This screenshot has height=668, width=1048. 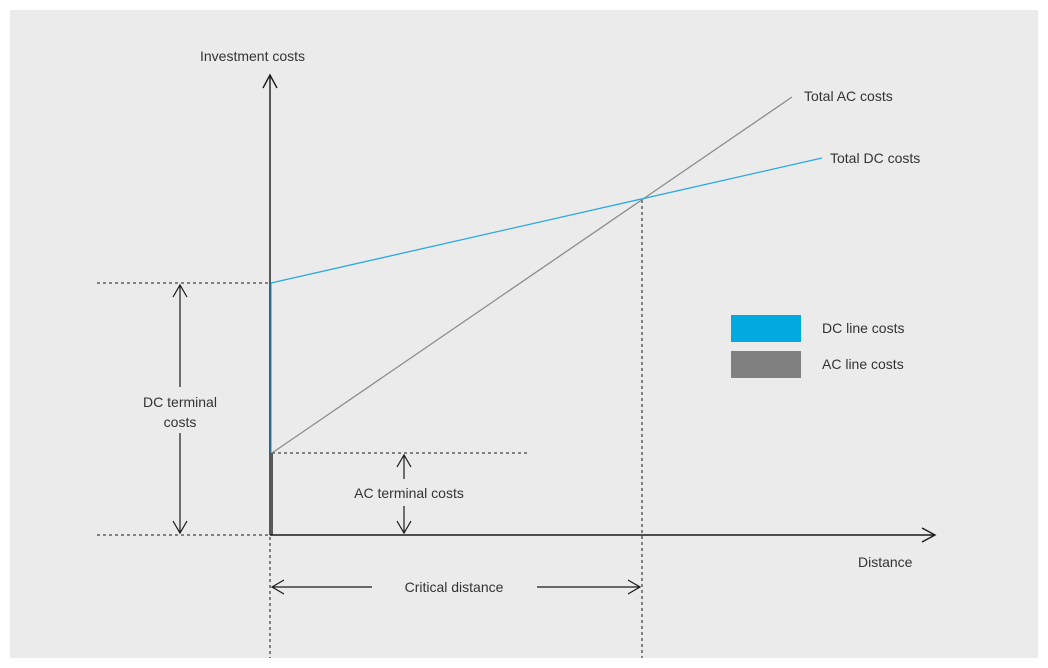 What do you see at coordinates (180, 422) in the screenshot?
I see `dc-terminal-label-line2: costs` at bounding box center [180, 422].